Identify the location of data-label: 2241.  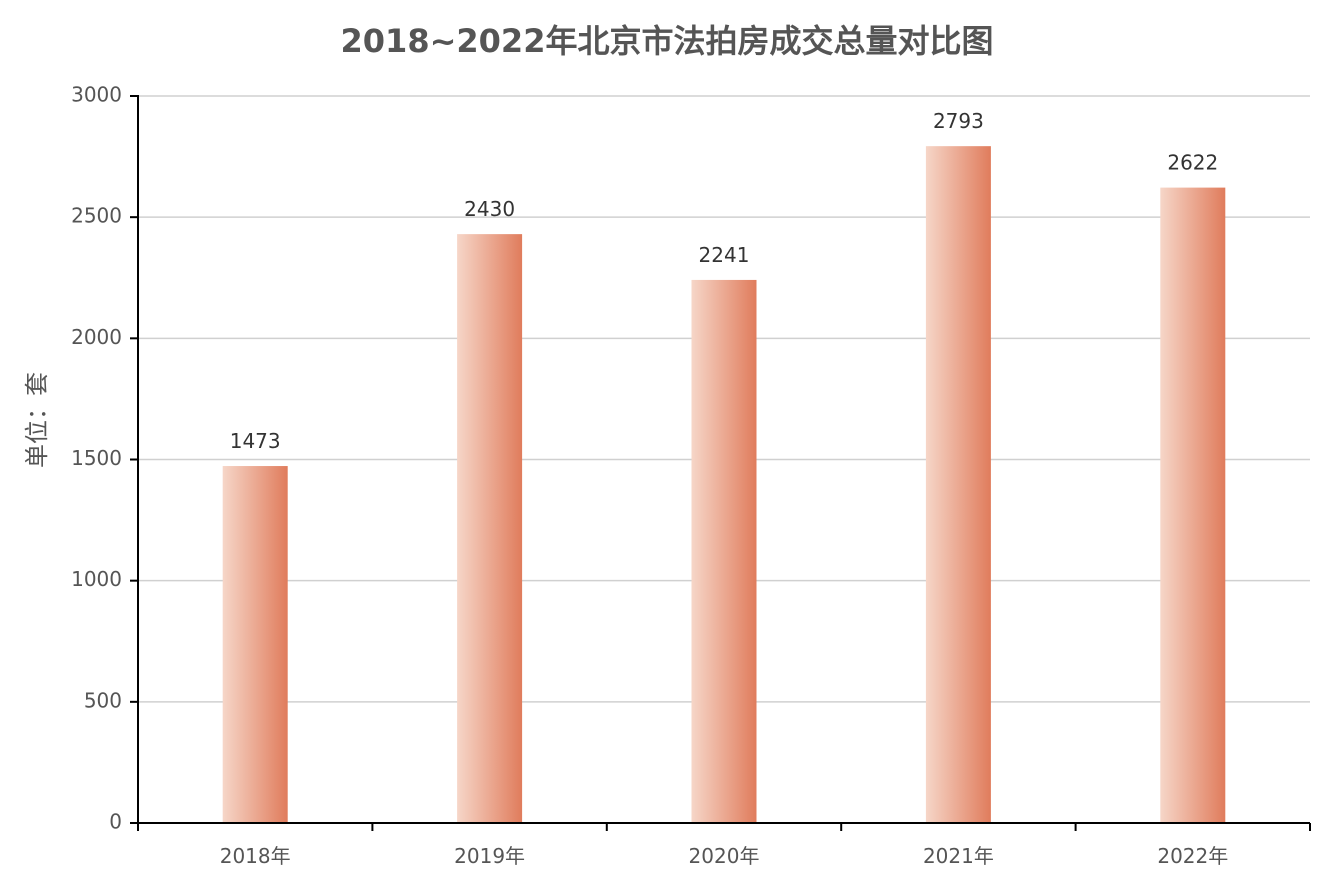
(724, 255).